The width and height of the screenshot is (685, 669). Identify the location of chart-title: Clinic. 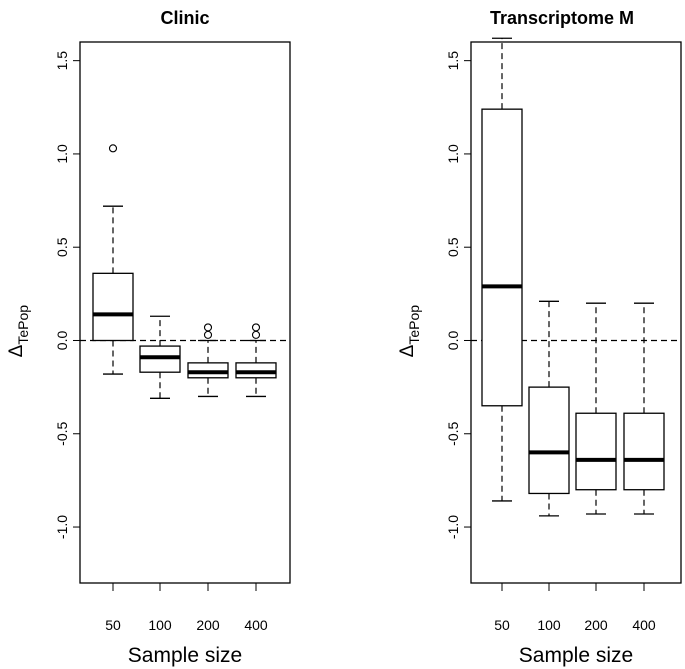
(184, 18).